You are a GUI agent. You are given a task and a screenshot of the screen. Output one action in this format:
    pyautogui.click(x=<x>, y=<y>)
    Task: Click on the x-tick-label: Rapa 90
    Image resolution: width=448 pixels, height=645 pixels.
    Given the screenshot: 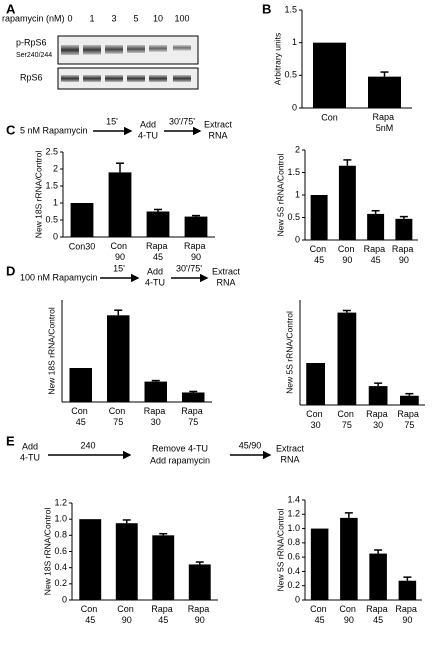 What is the action you would take?
    pyautogui.click(x=200, y=614)
    